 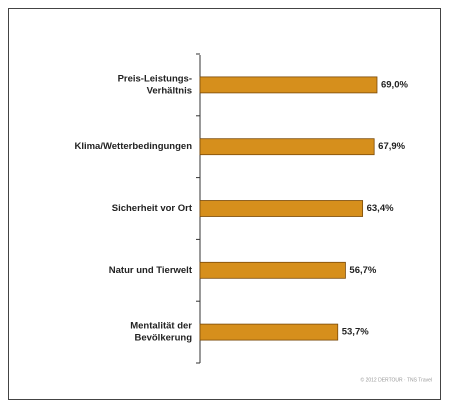 I want to click on value-label: 69,0%, so click(x=394, y=84).